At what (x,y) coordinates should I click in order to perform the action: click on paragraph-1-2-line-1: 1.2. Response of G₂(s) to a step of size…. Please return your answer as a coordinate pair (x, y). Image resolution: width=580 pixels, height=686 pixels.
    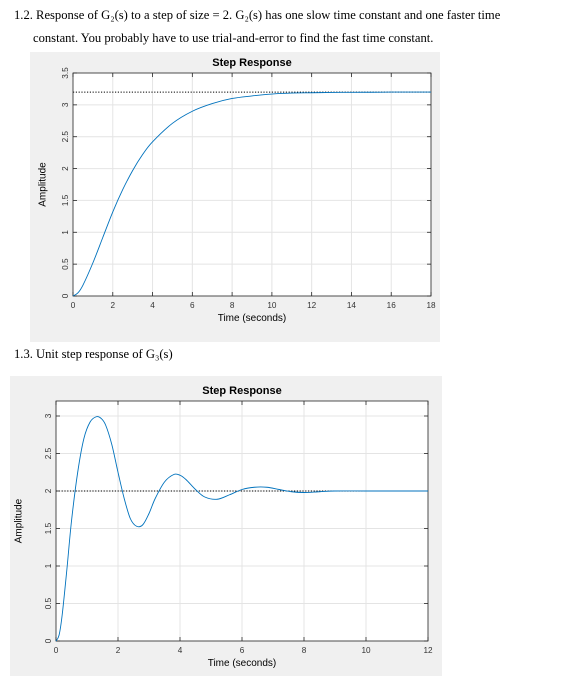
    Looking at the image, I should click on (257, 15).